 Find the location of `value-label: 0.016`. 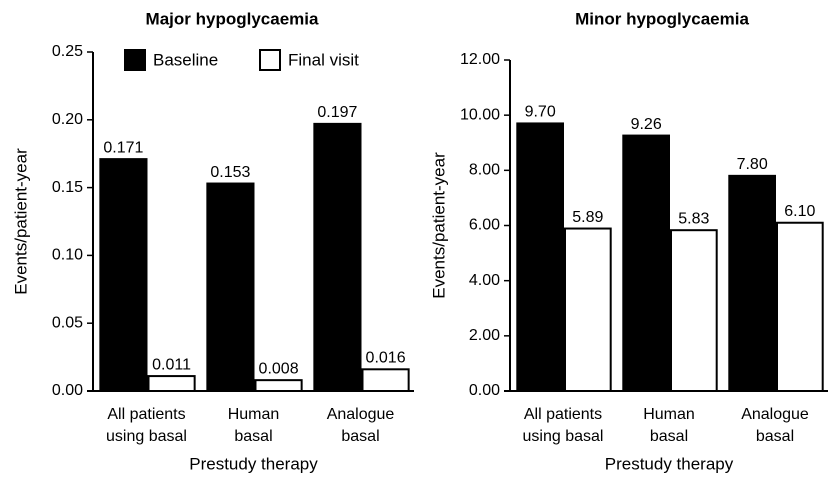

value-label: 0.016 is located at coordinates (386, 358).